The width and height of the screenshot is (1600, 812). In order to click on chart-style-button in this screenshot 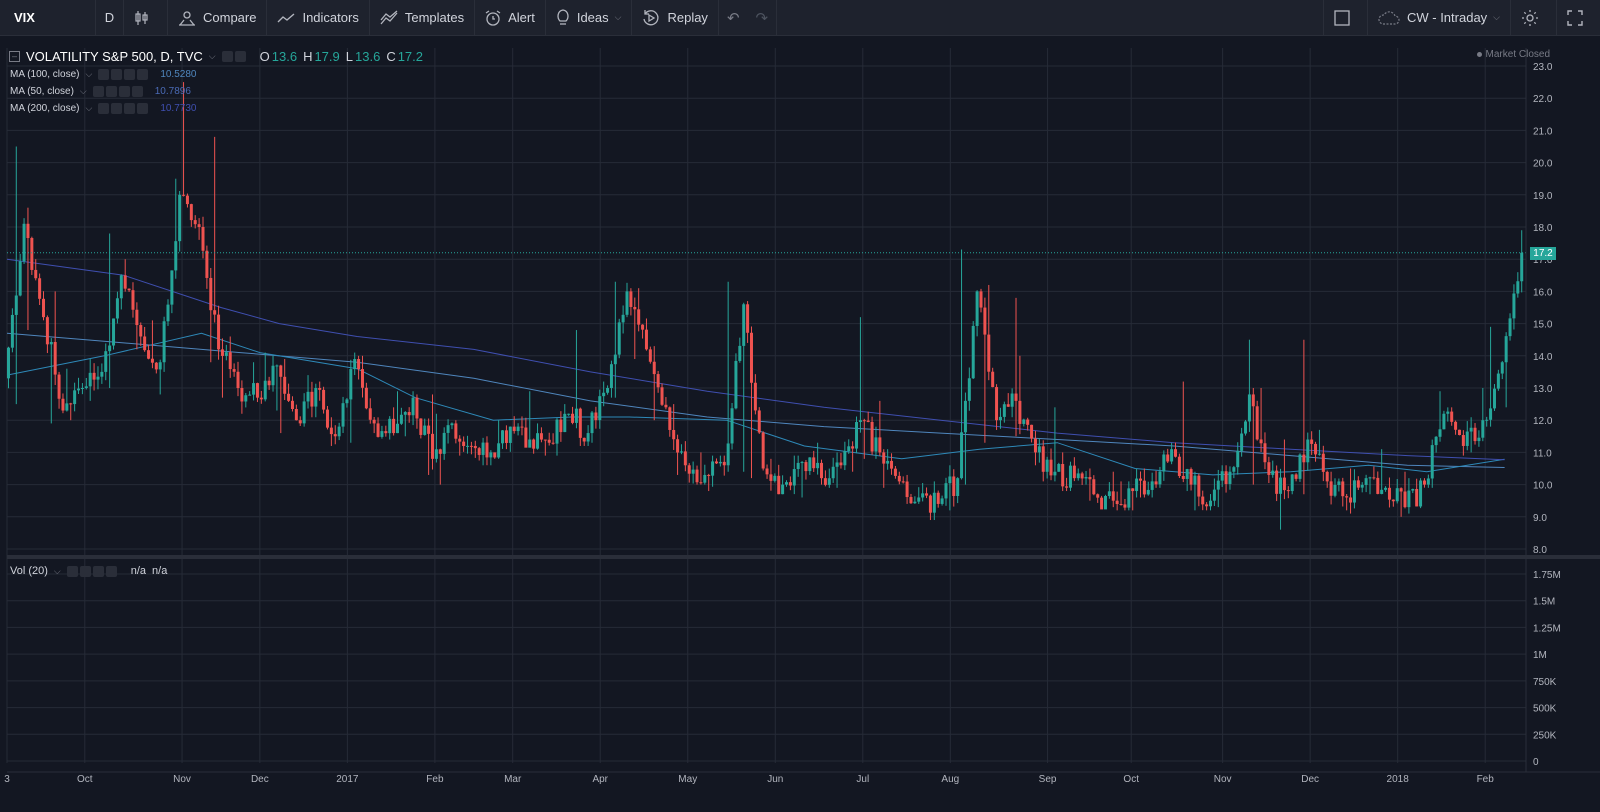, I will do `click(146, 18)`.